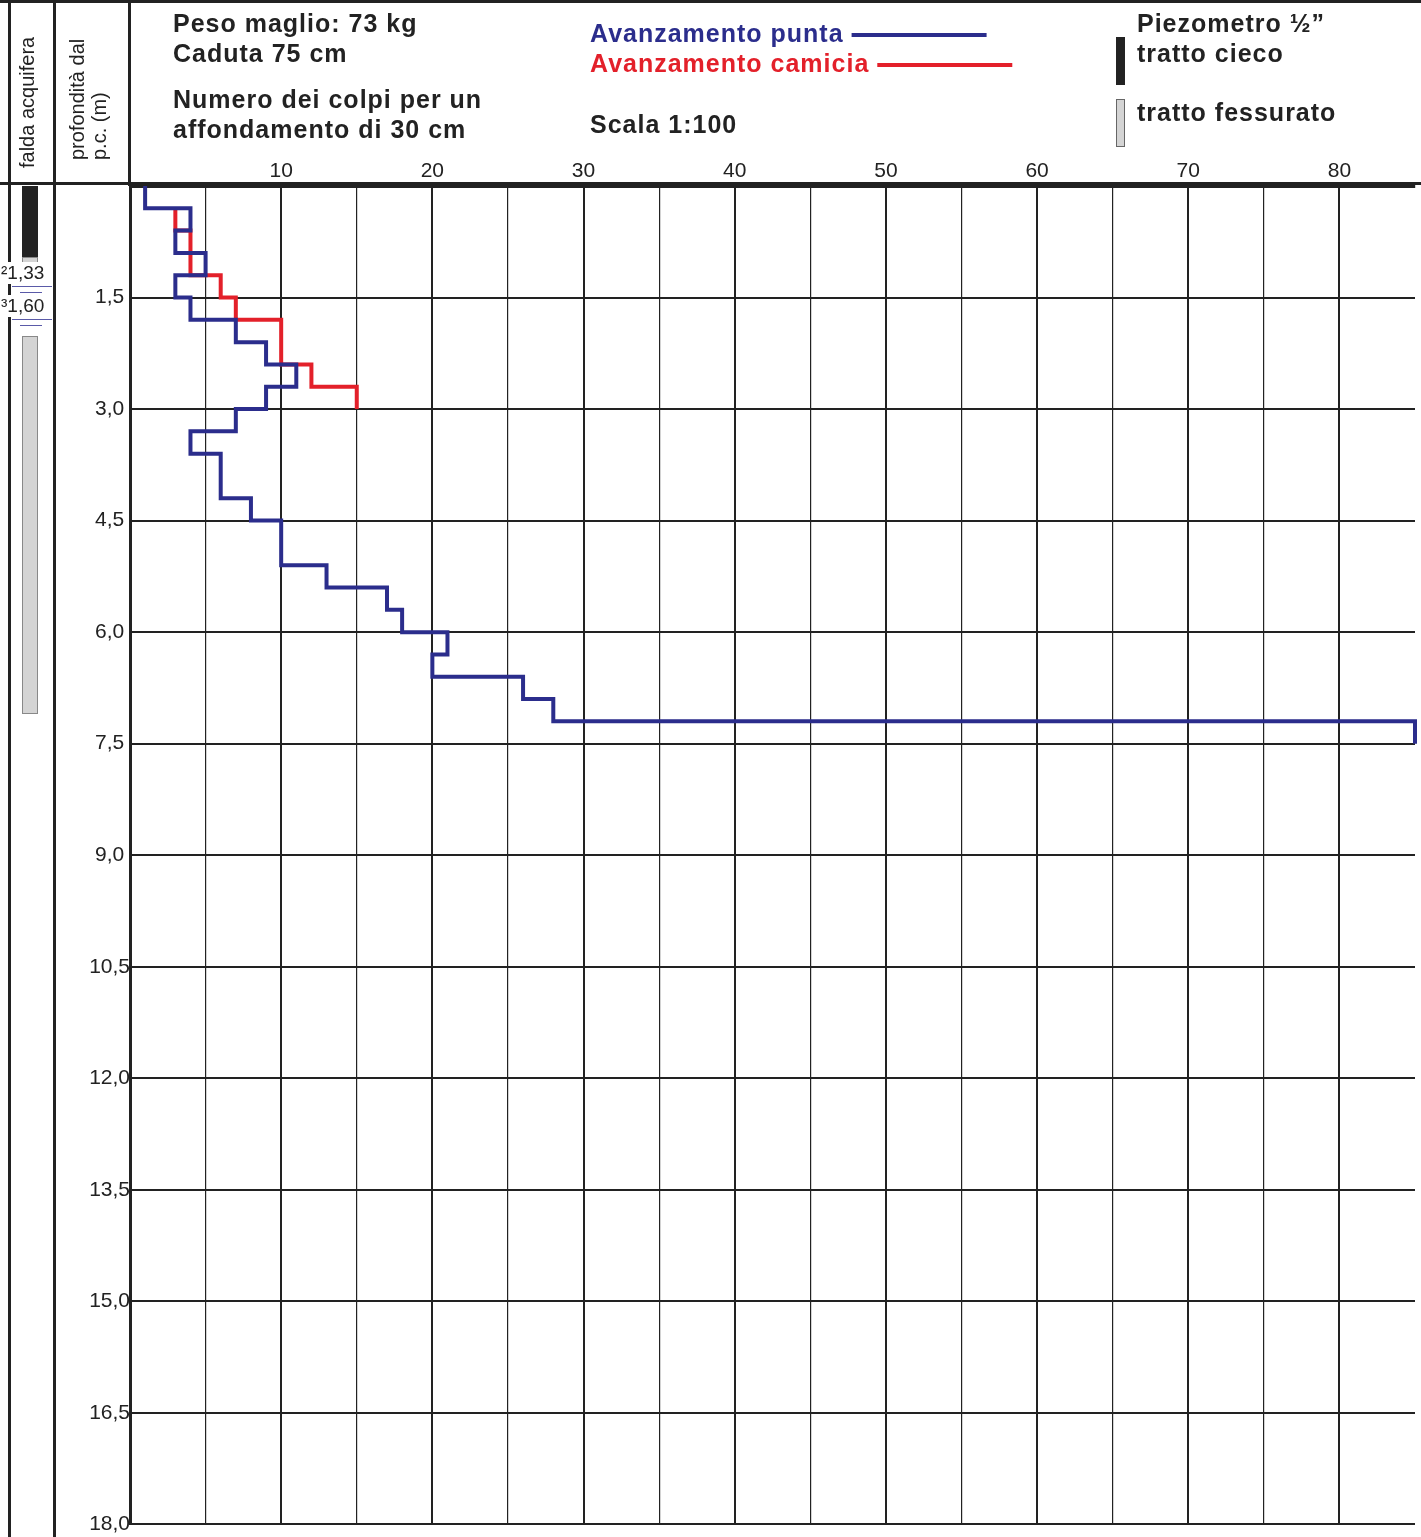 The image size is (1421, 1537). Describe the element at coordinates (88, 98) in the screenshot. I see `y-axis-title: profondità dal p.c. (m)` at that location.